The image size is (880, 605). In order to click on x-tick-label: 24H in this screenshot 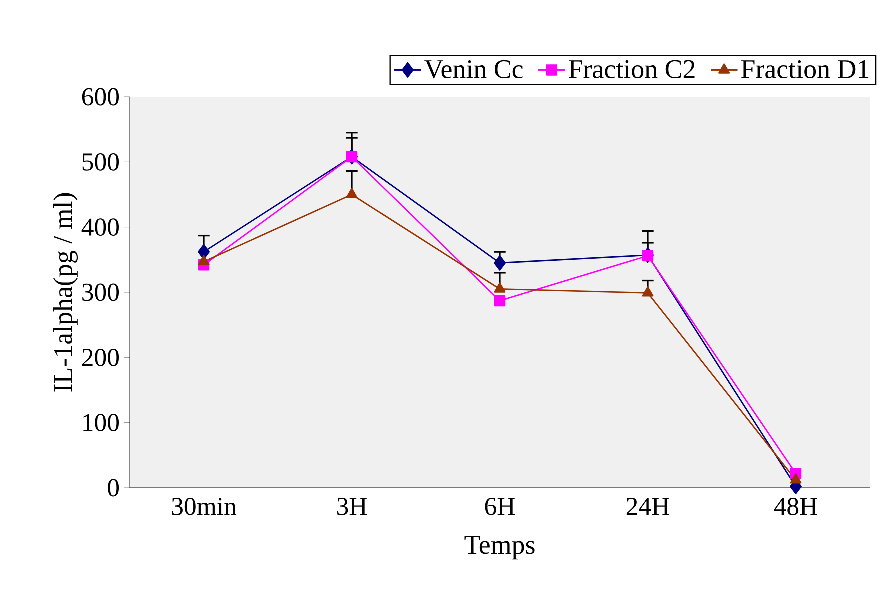, I will do `click(648, 507)`.